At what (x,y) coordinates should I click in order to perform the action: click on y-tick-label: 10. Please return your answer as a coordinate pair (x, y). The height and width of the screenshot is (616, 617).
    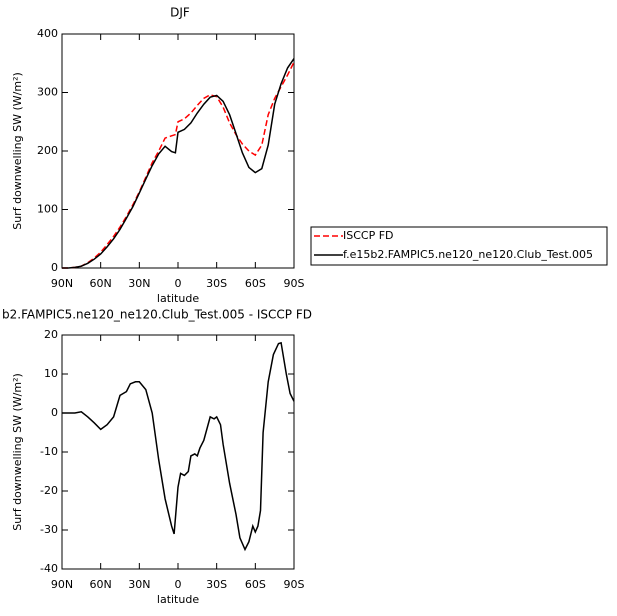
    Looking at the image, I should click on (51, 373).